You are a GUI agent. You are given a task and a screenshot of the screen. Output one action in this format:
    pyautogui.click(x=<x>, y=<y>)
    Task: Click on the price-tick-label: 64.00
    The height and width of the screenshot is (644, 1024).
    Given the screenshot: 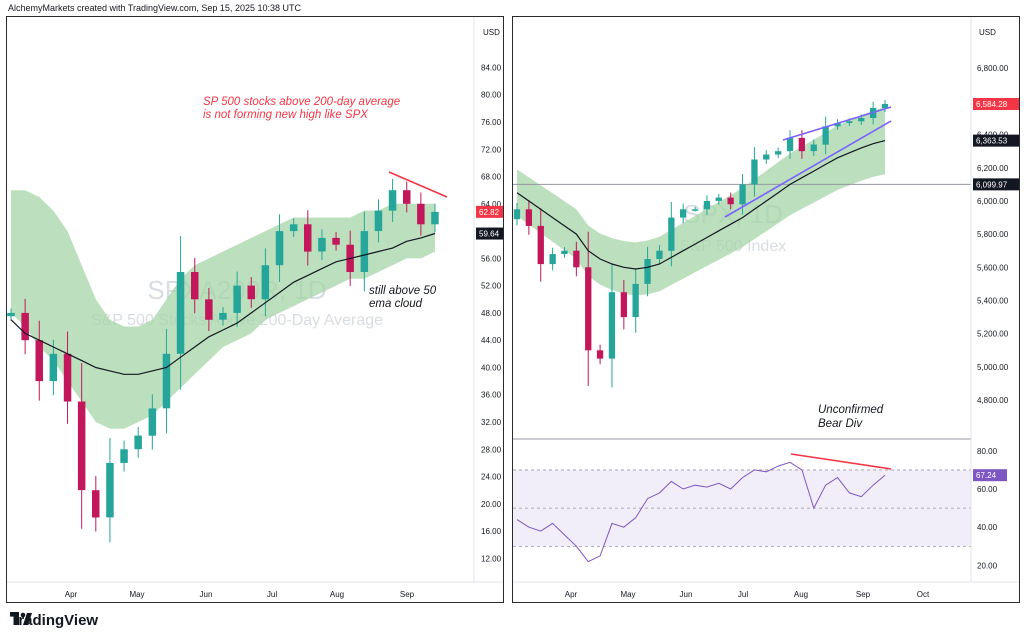 What is the action you would take?
    pyautogui.click(x=491, y=204)
    